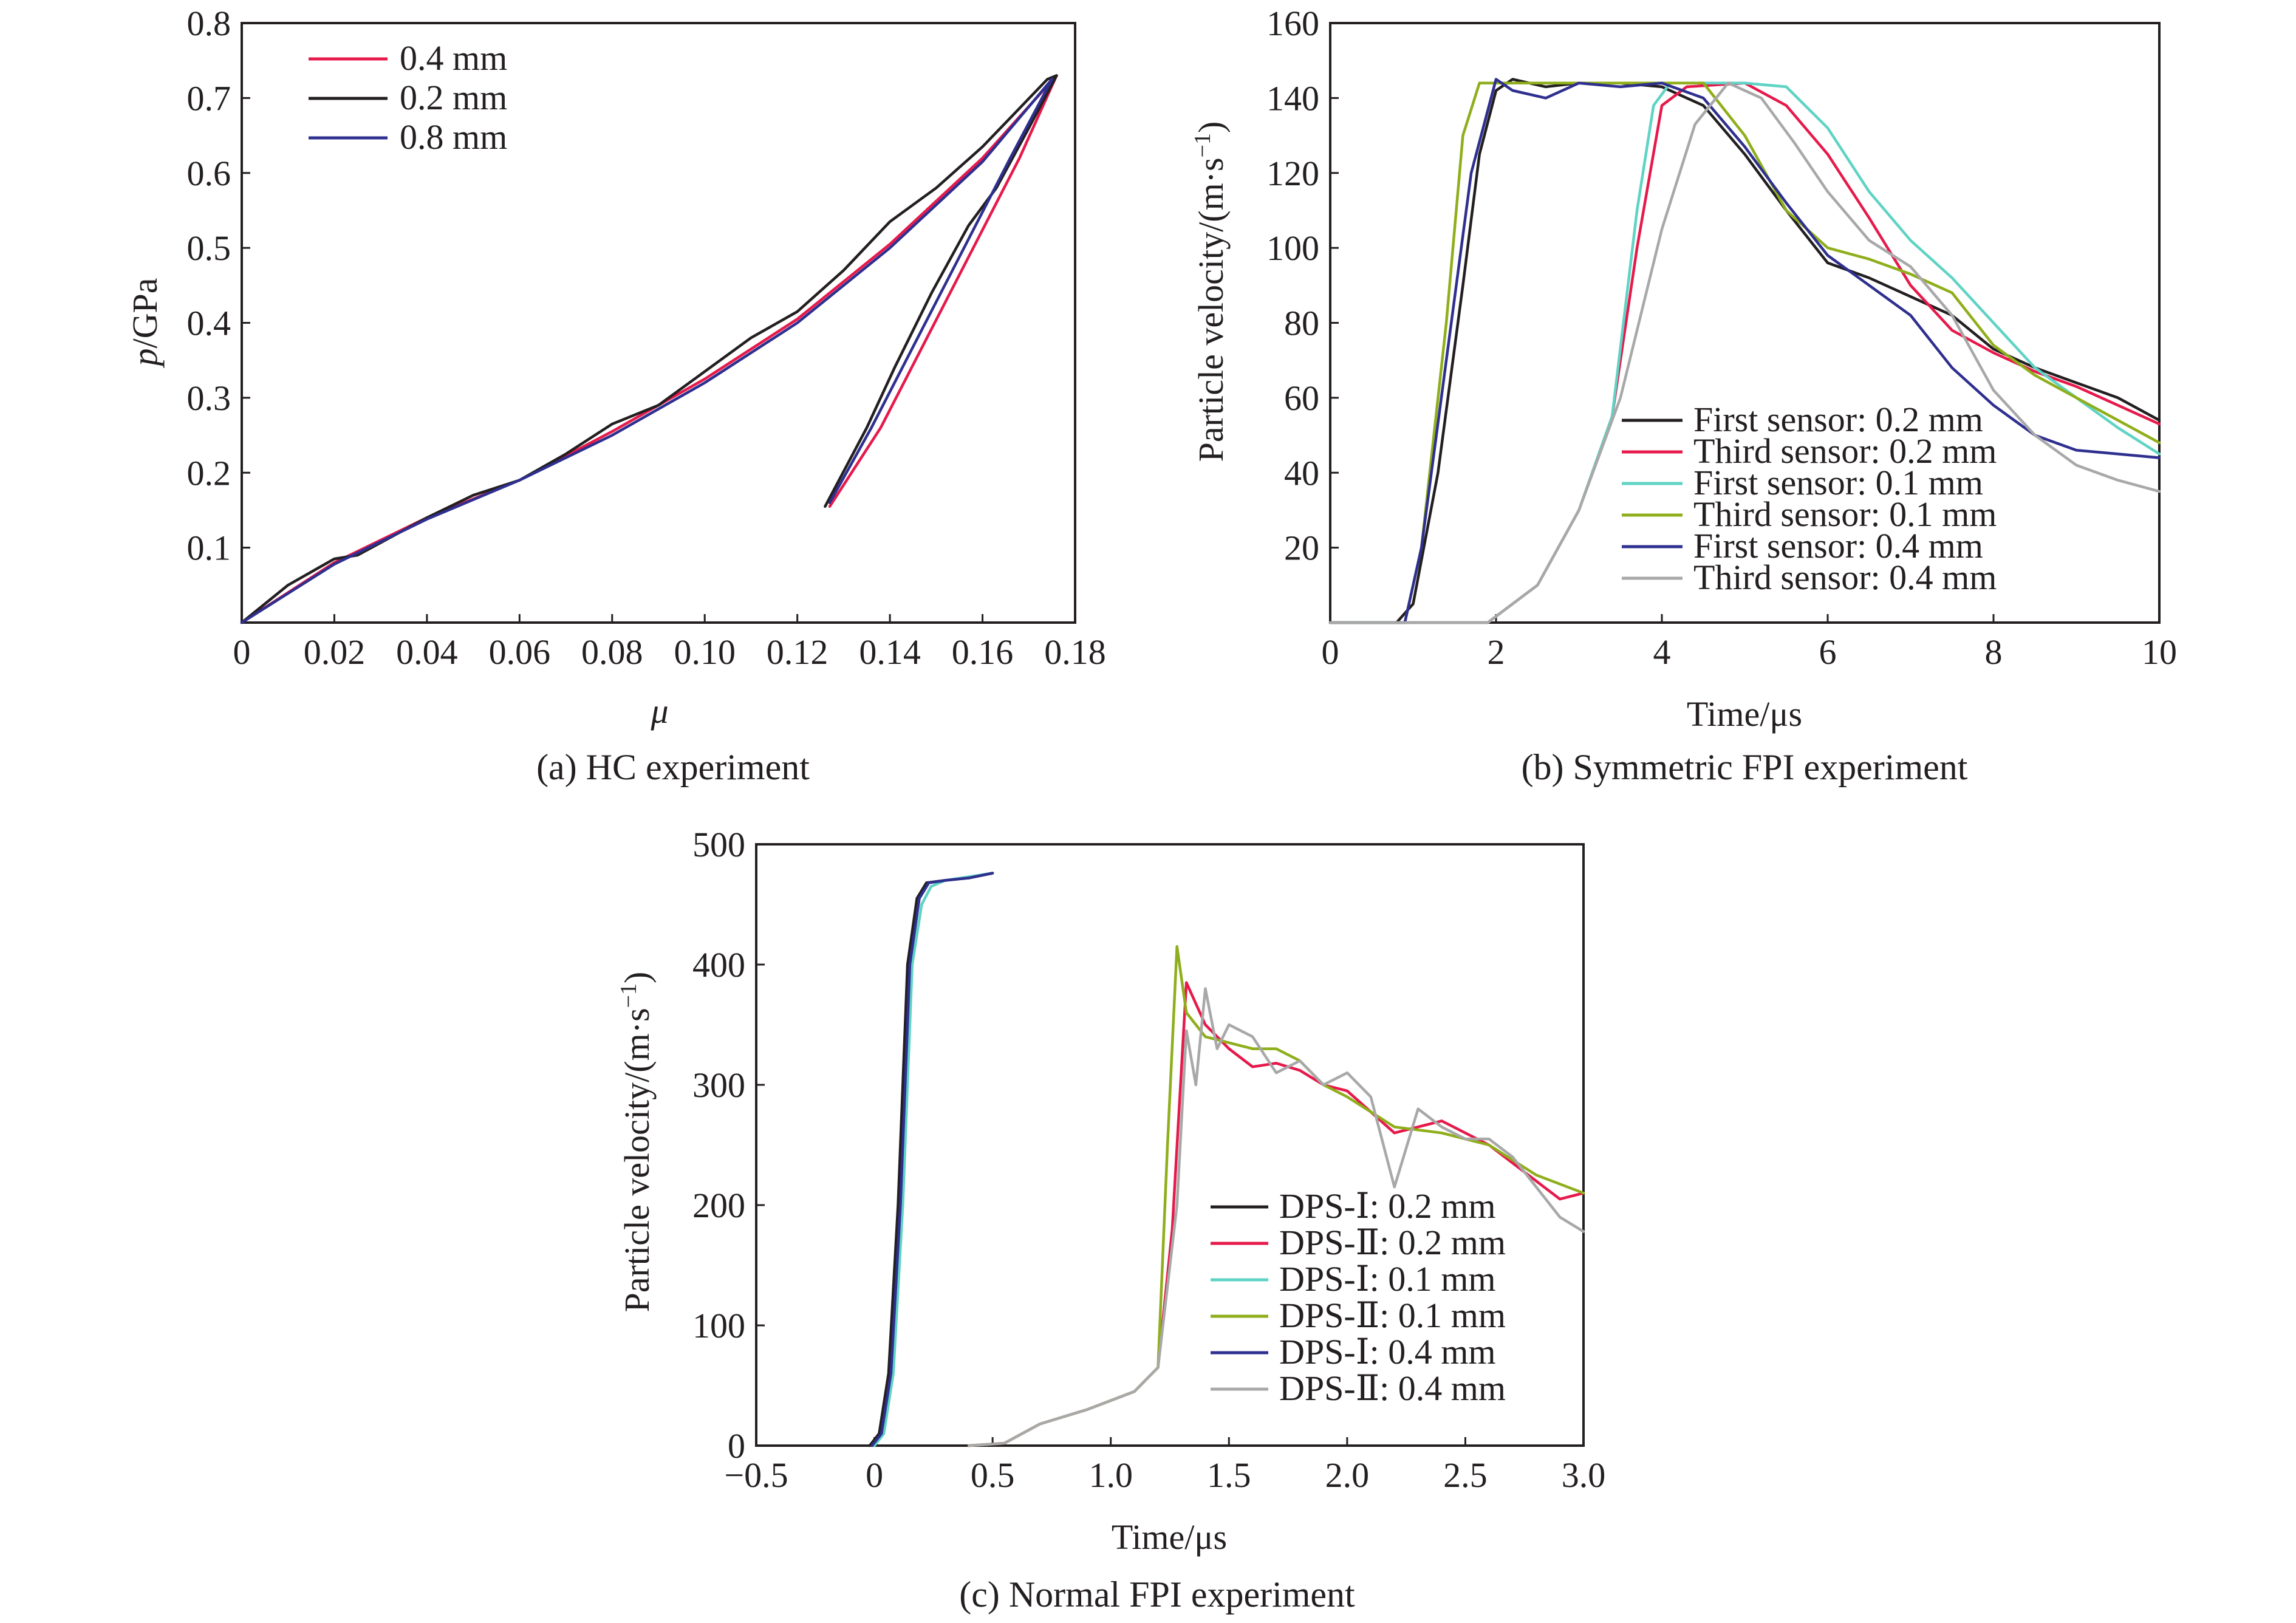 Image resolution: width=2296 pixels, height=1623 pixels. I want to click on panel-b-ylabel: Particle velocity/(m·s−1), so click(1210, 291).